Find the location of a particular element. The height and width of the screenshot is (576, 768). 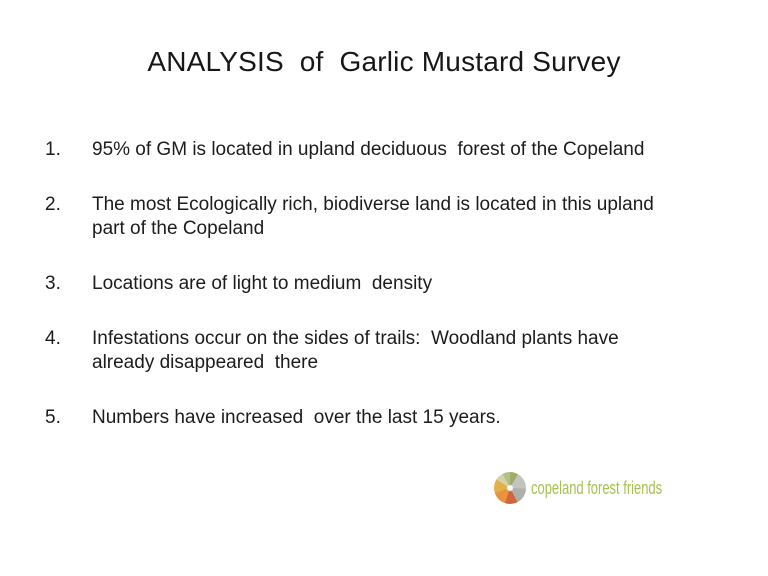

leaf-wheel-icon is located at coordinates (510, 488).